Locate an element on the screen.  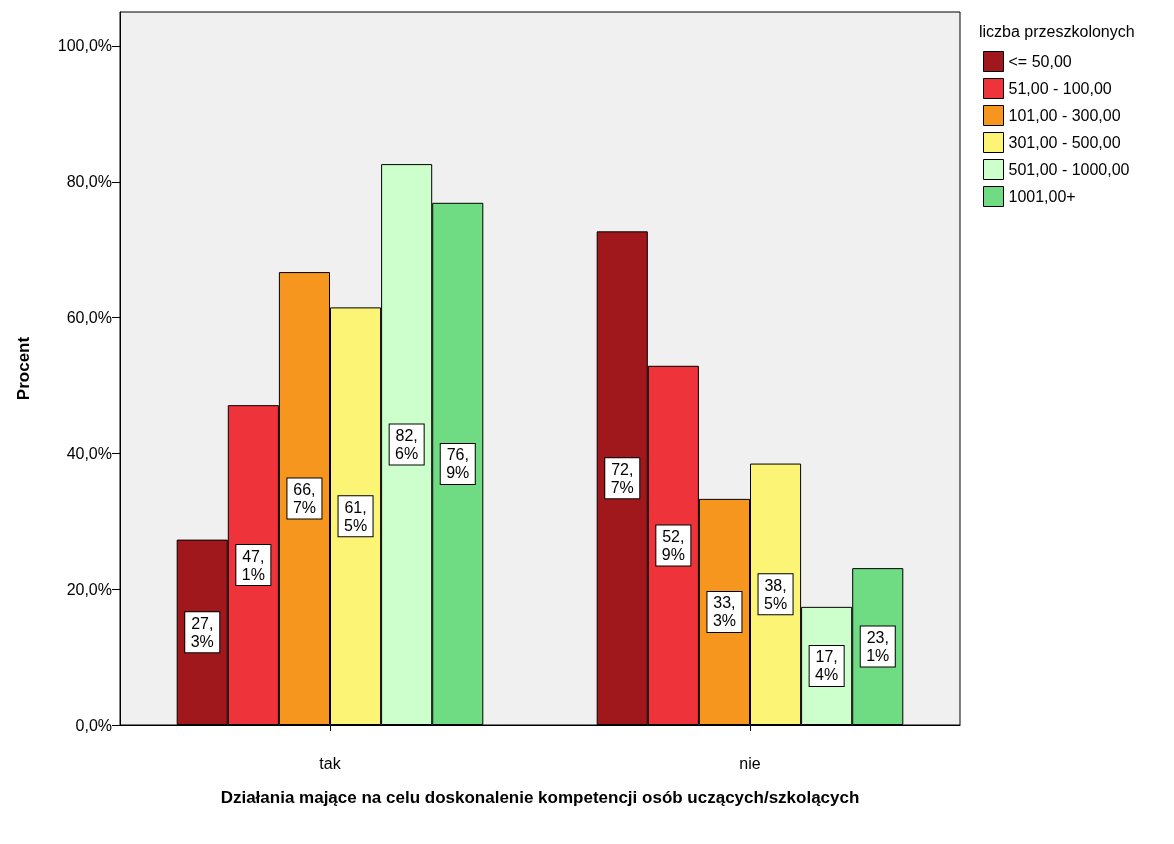
y-tick-label: 100,0% is located at coordinates (84, 46).